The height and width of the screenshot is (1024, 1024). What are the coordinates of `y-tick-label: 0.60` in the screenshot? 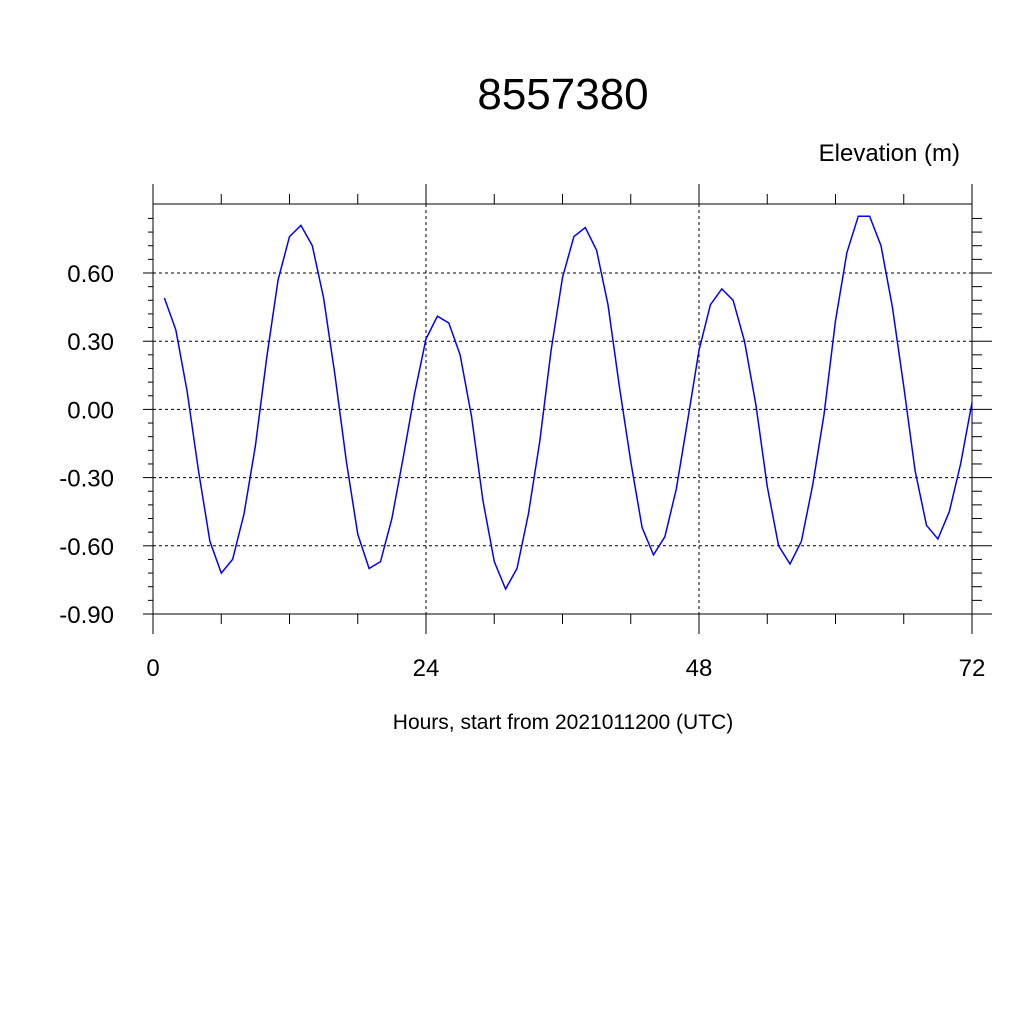 It's located at (90, 274).